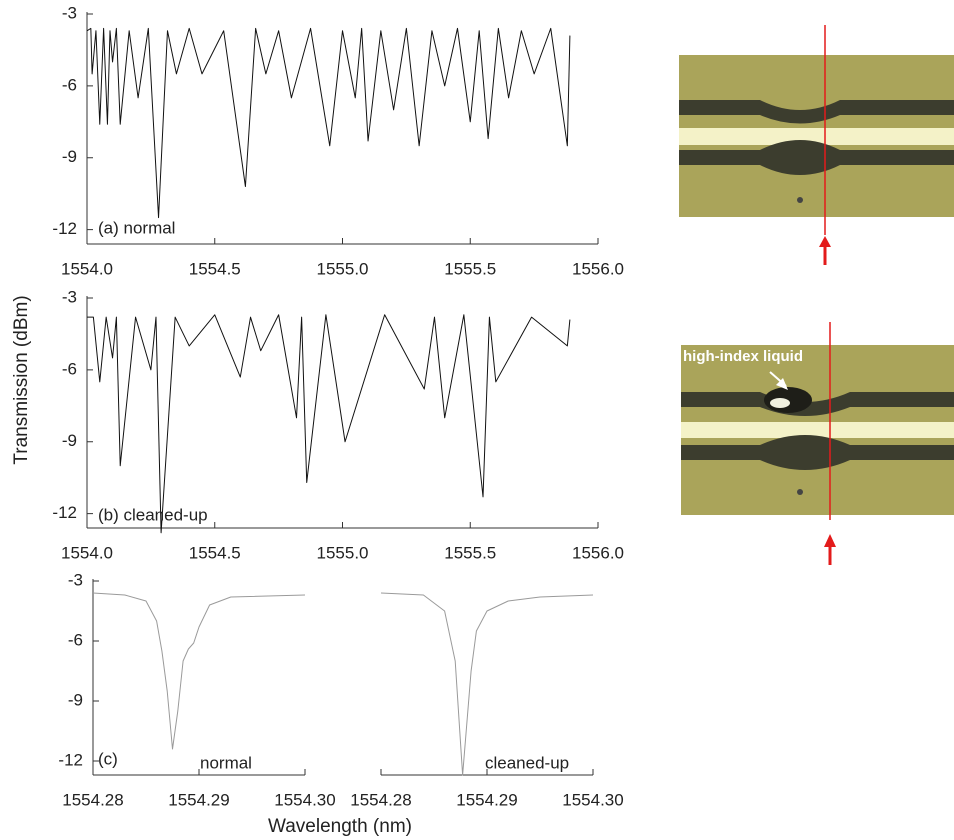 This screenshot has height=840, width=954. What do you see at coordinates (136, 227) in the screenshot?
I see `panel-annotation: (a) normal` at bounding box center [136, 227].